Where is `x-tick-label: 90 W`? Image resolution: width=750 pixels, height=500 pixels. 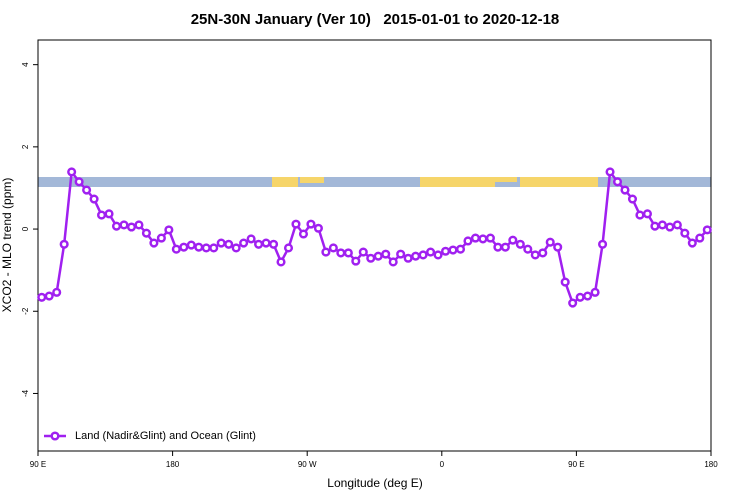
x-tick-label: 90 W is located at coordinates (307, 464).